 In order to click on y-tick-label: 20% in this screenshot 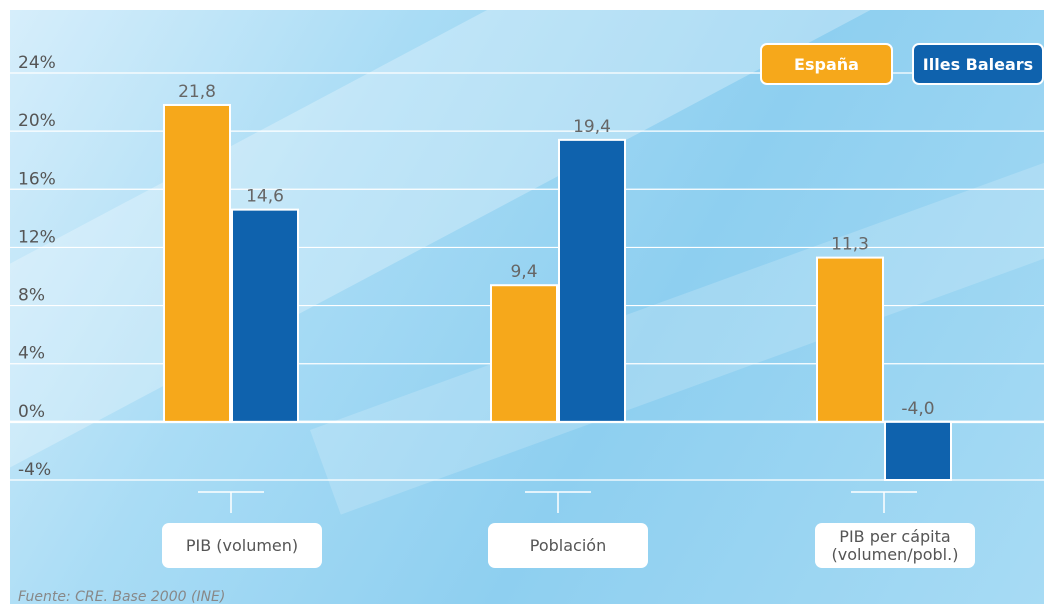, I will do `click(37, 121)`.